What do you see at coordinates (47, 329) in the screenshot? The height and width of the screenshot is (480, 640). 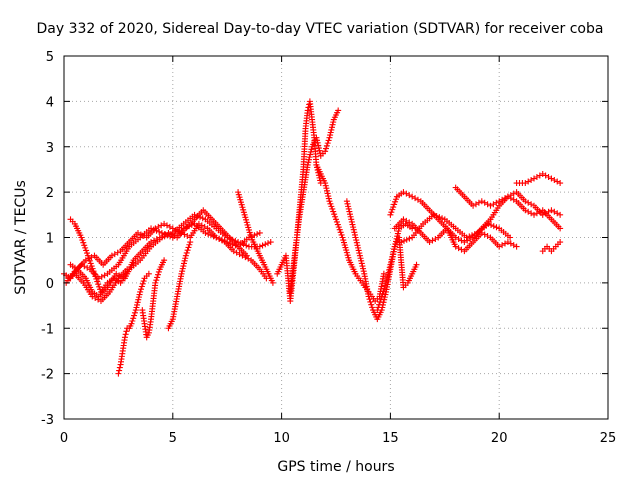 I see `y-tick-label: -1` at bounding box center [47, 329].